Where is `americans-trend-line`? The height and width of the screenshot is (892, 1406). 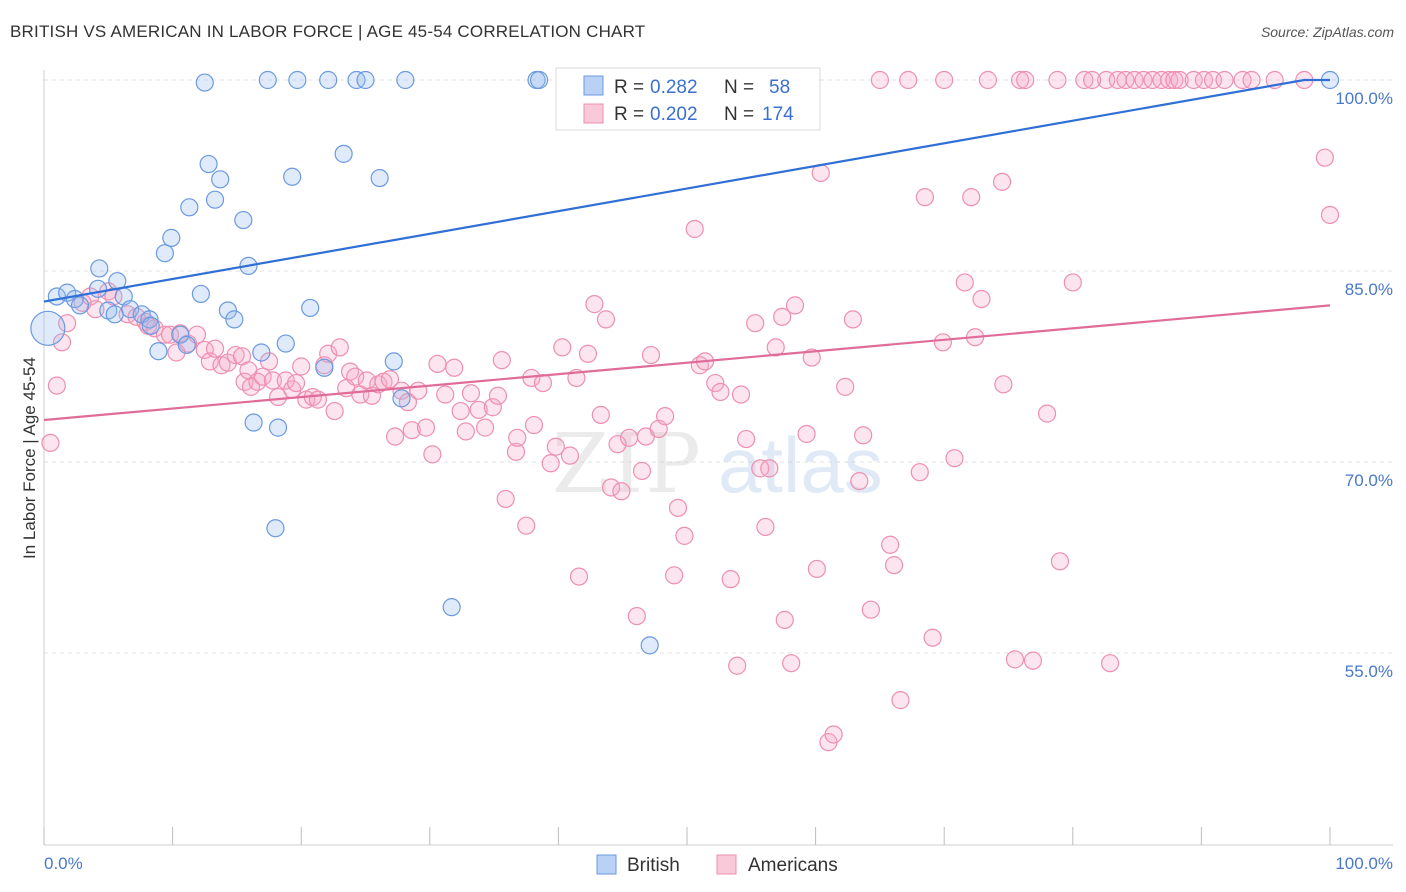
americans-trend-line is located at coordinates (687, 363).